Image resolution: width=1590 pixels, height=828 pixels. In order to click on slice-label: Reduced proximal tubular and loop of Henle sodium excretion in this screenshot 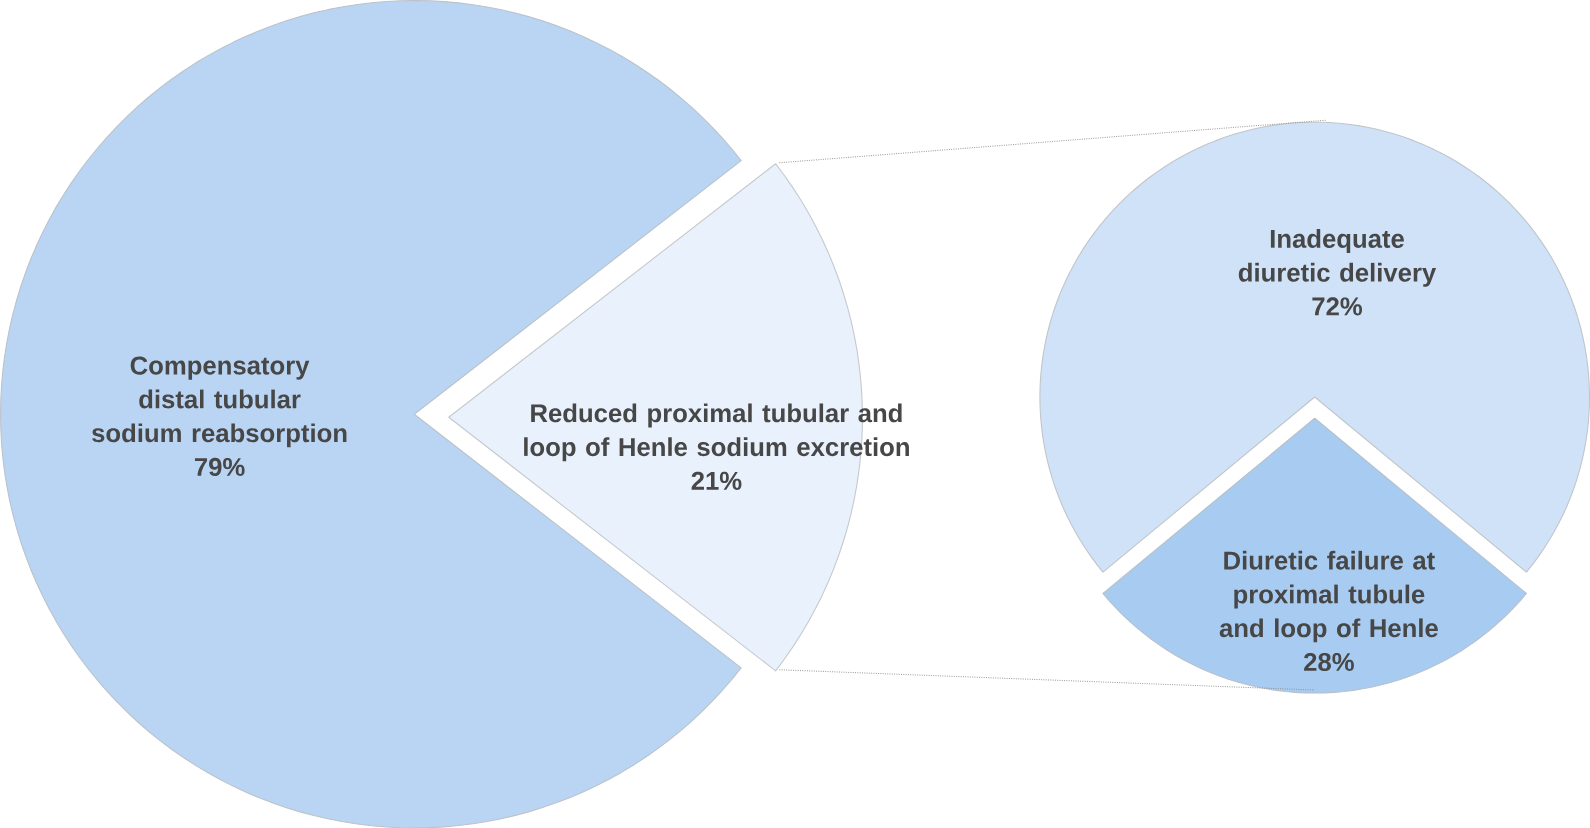, I will do `click(716, 432)`.